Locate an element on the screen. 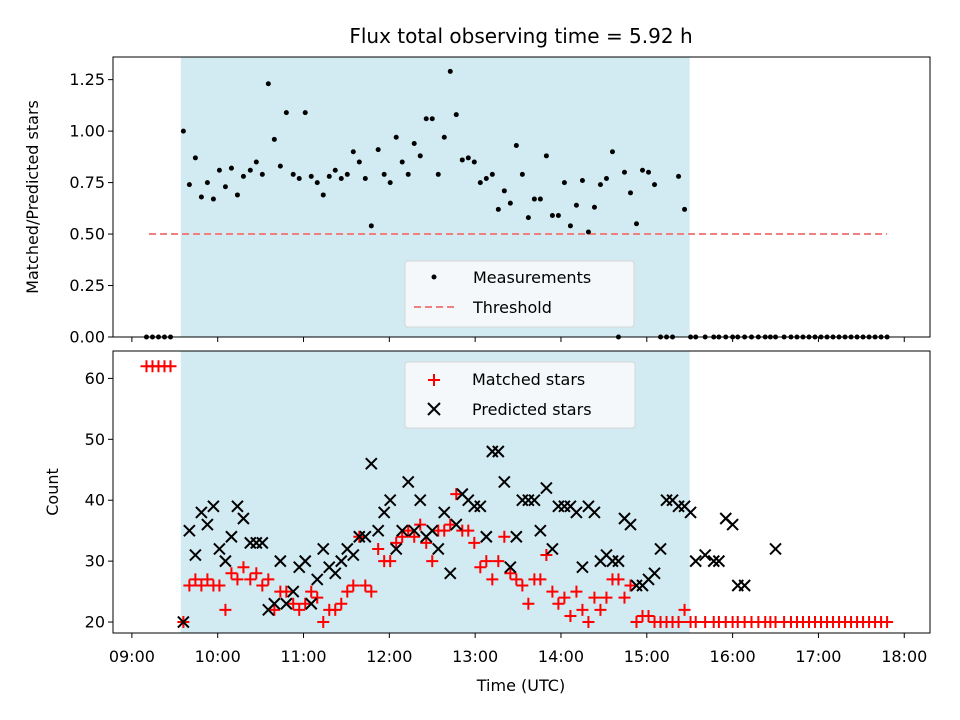 The width and height of the screenshot is (960, 720). chart-title: Flux total observing time = 5.92 h is located at coordinates (520, 36).